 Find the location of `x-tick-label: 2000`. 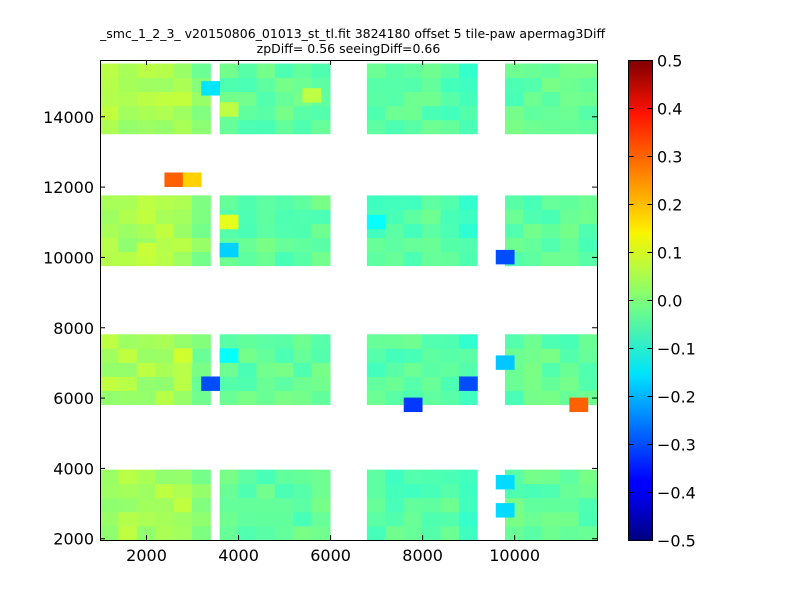

x-tick-label: 2000 is located at coordinates (146, 555).